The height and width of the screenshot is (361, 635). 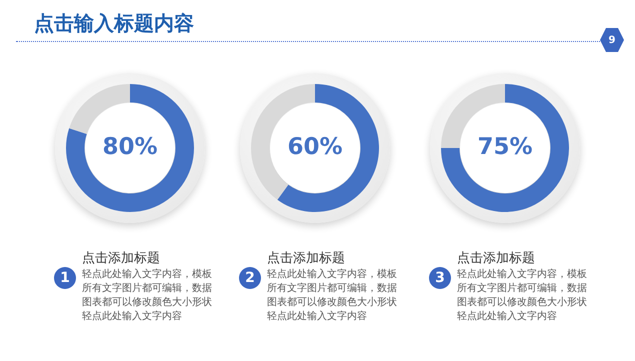 I want to click on chart-title: 点击输入标题内容, so click(x=114, y=23).